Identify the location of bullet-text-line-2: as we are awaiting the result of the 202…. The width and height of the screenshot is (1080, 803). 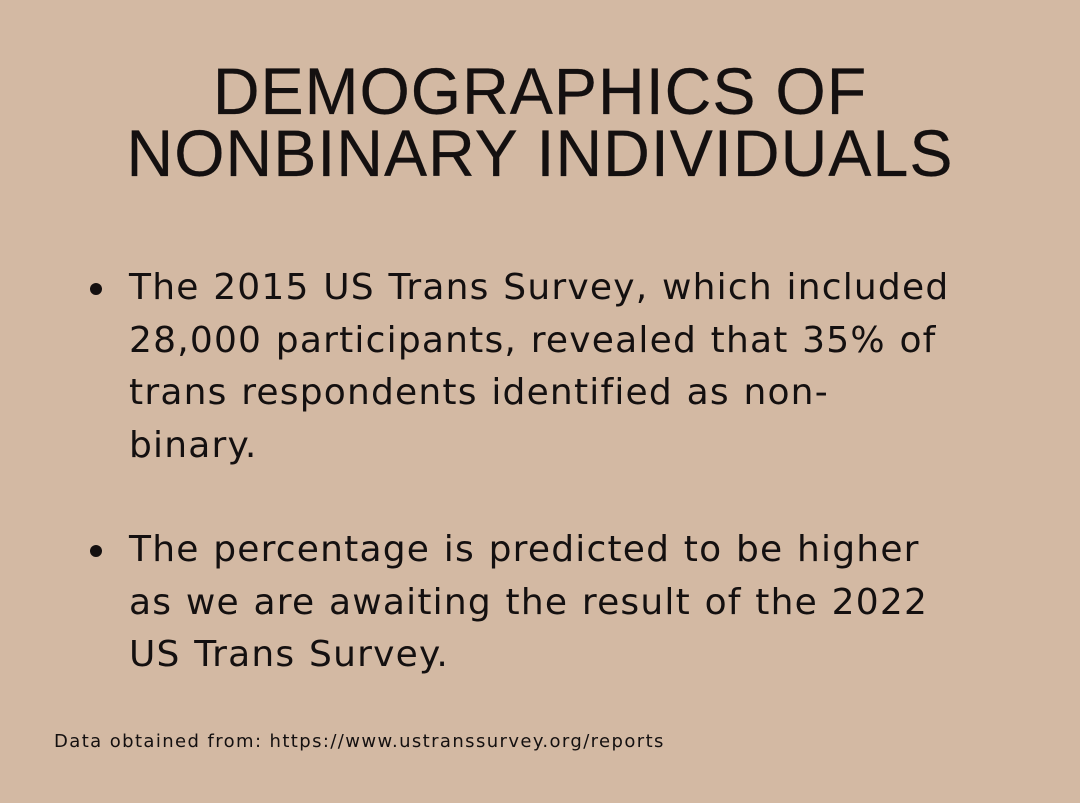
(529, 602).